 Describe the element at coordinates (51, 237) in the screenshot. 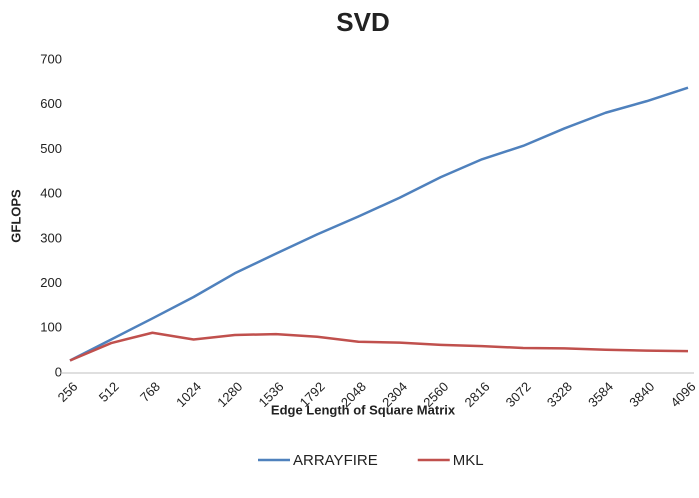

I see `y-tick-label: 300` at that location.